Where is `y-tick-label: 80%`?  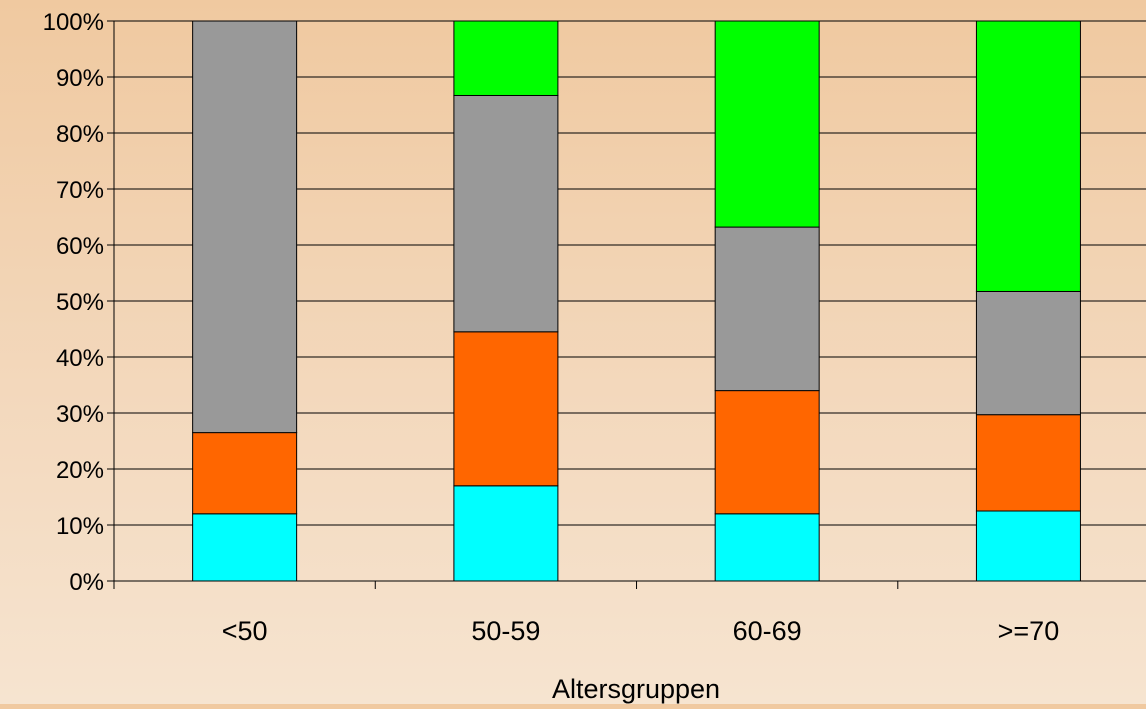 y-tick-label: 80% is located at coordinates (80, 134).